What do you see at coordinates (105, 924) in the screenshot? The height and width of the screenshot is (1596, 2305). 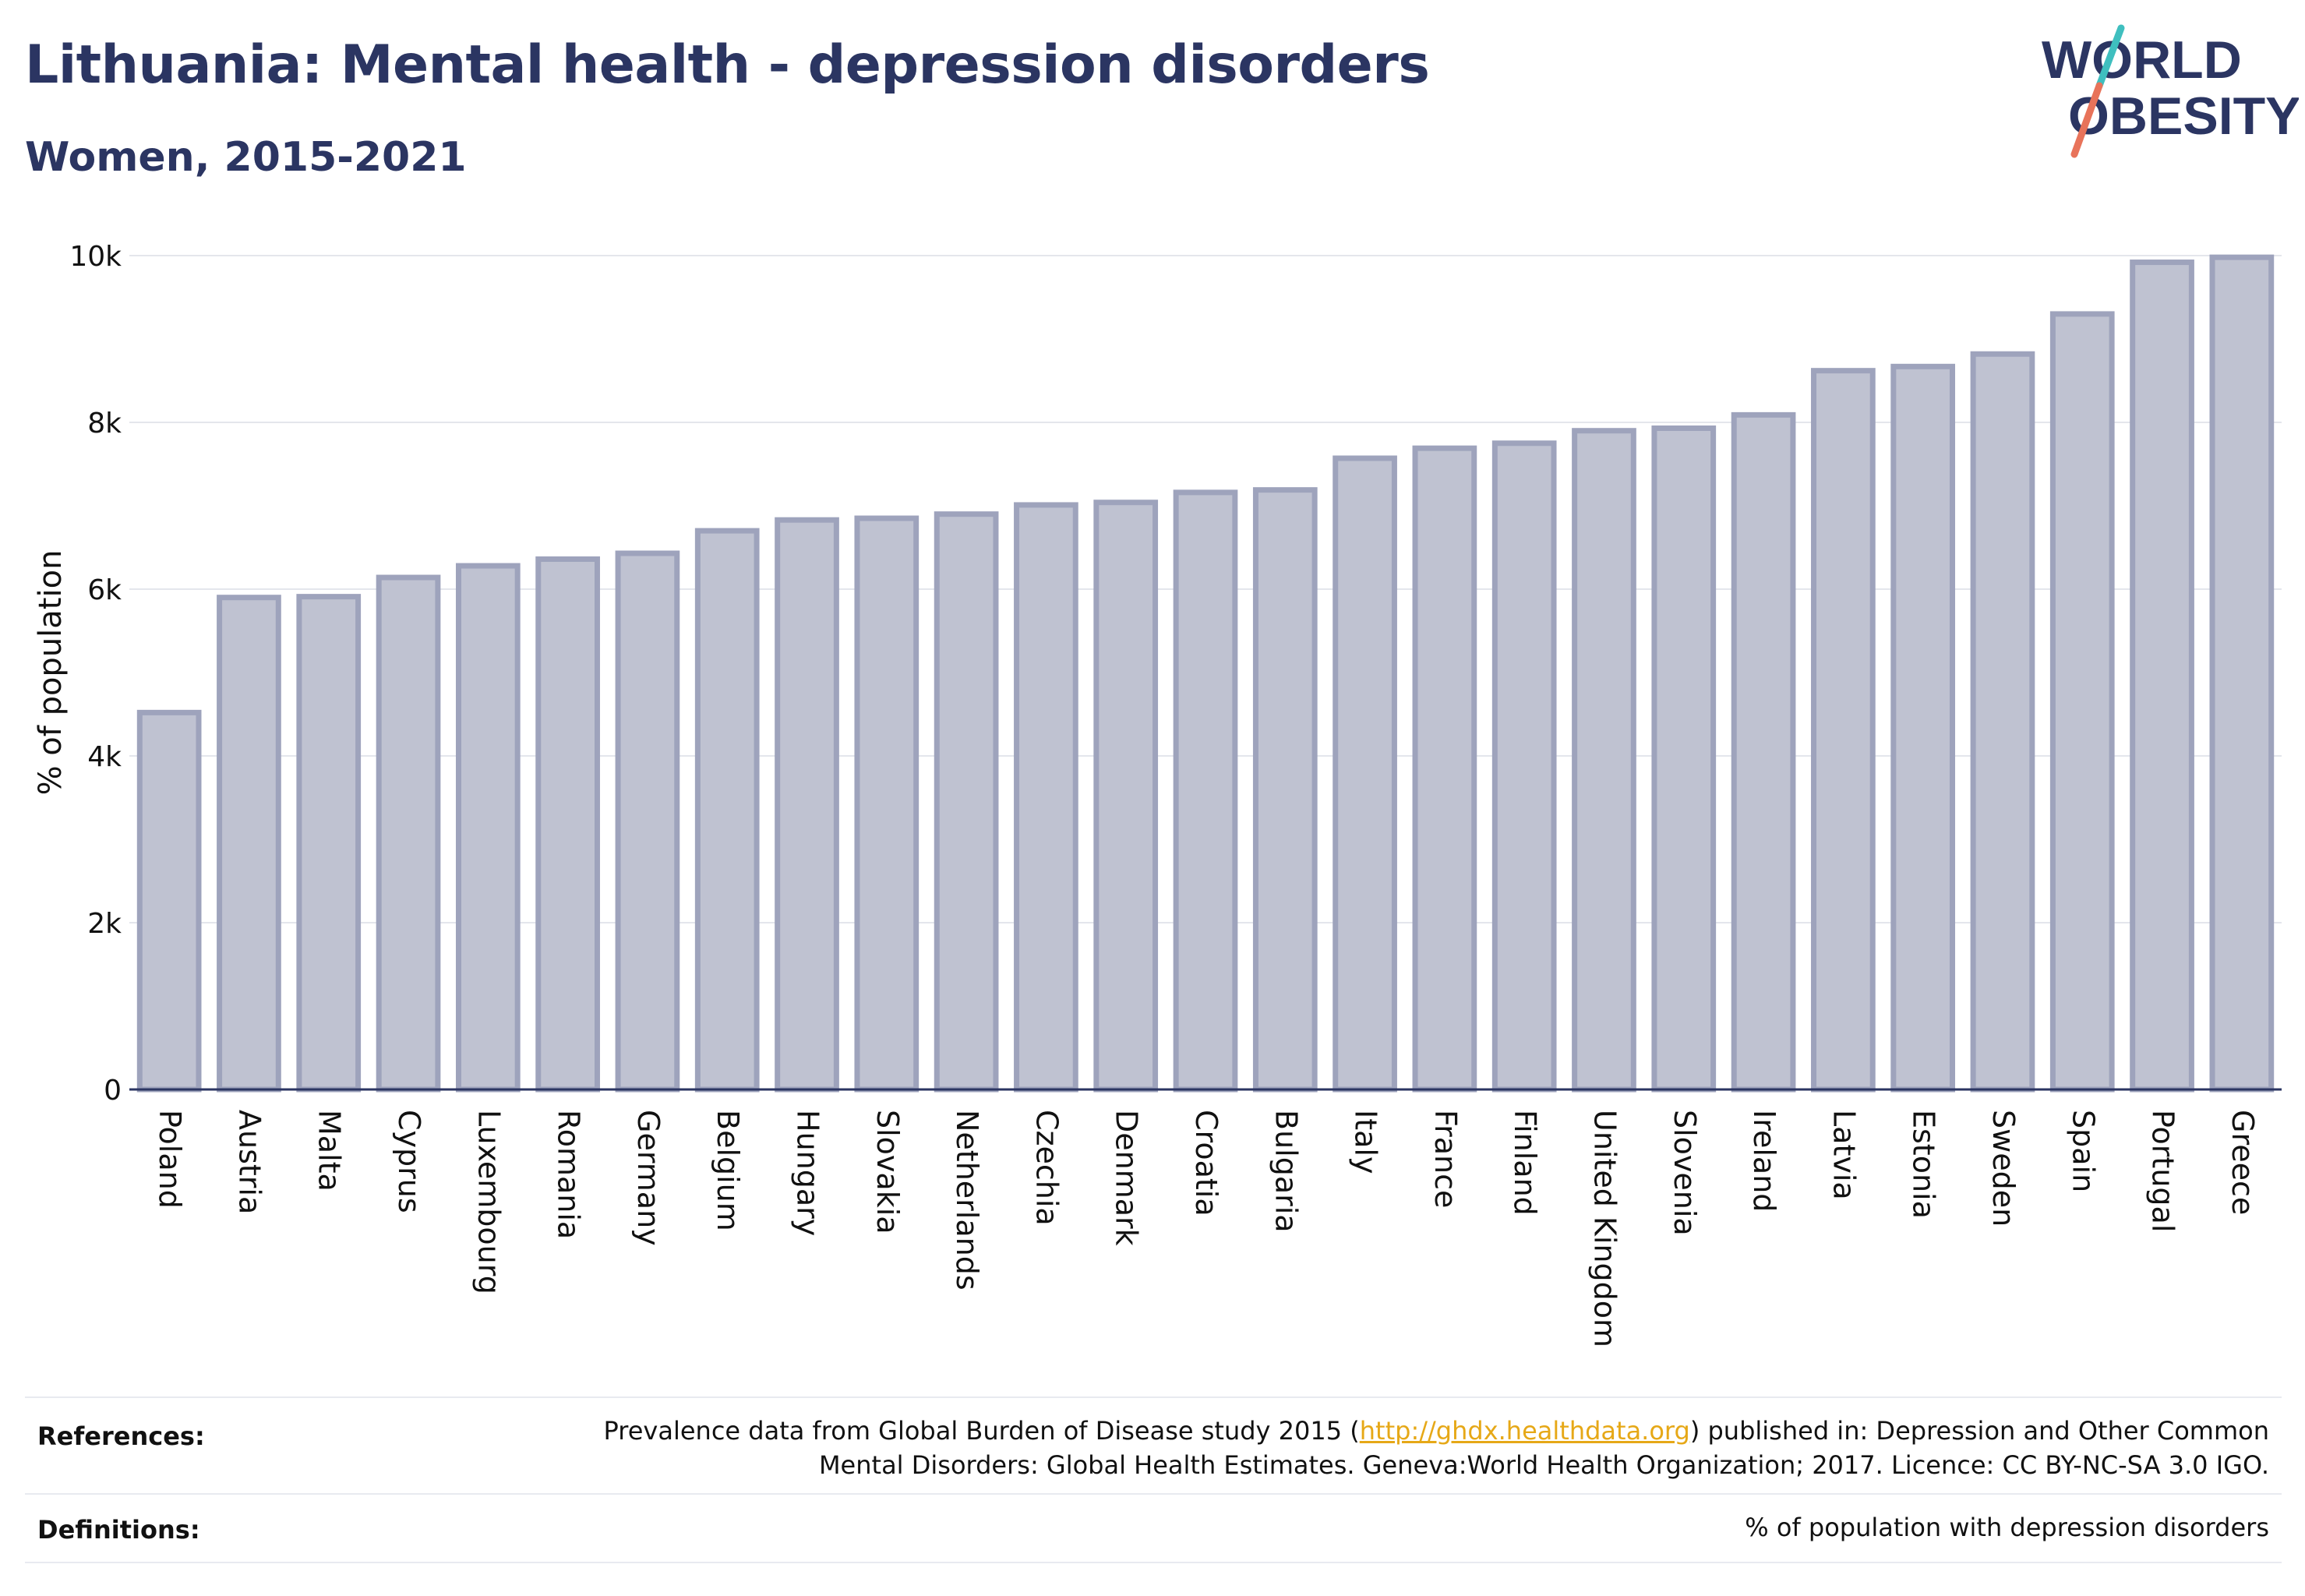 I see `y-tick-label: 2k` at bounding box center [105, 924].